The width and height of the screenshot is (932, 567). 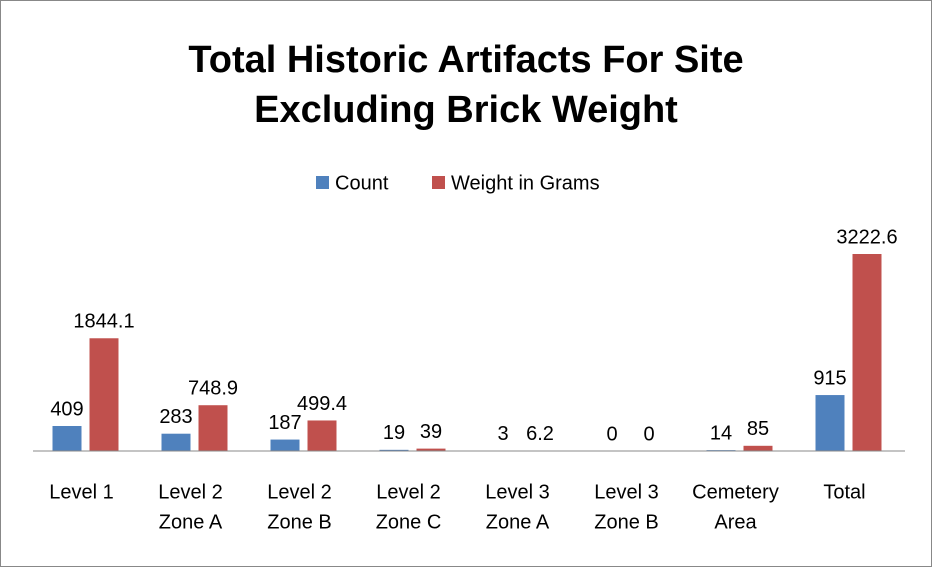 I want to click on data-label: 14, so click(x=721, y=433).